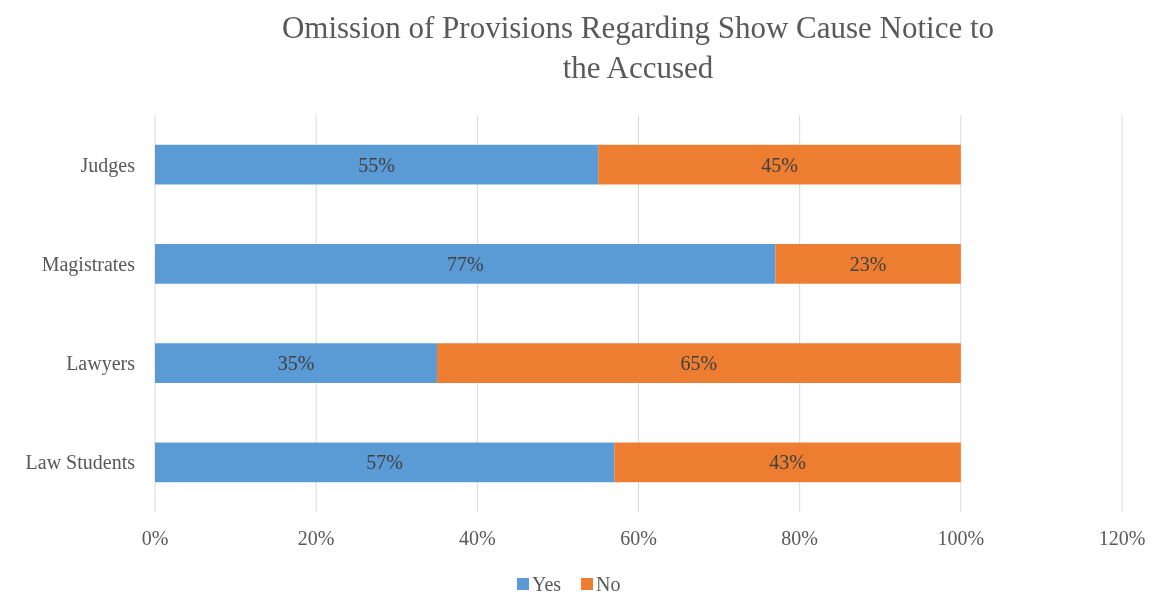 Image resolution: width=1152 pixels, height=597 pixels. I want to click on data-label: 35%, so click(296, 363).